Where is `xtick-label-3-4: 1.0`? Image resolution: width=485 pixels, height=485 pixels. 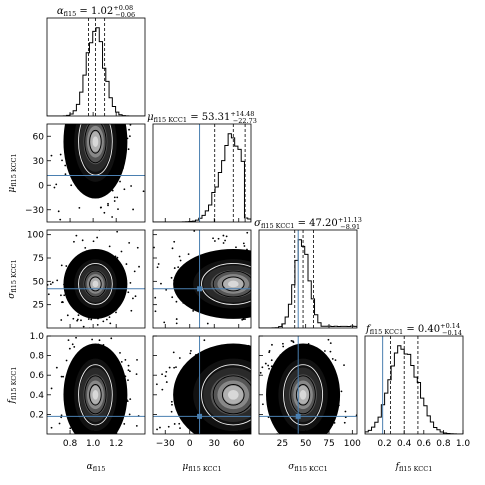 xtick-label-3-4: 1.0 is located at coordinates (463, 444).